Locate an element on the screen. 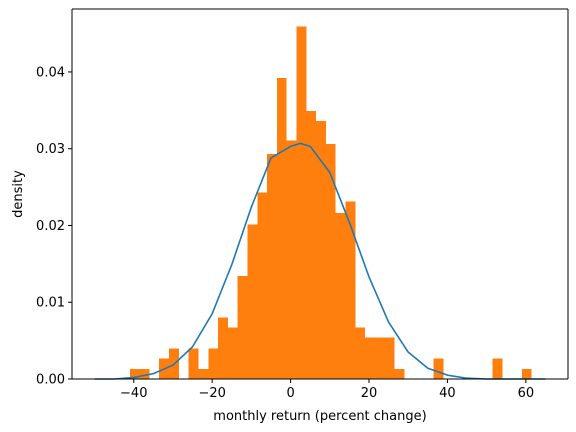 Image resolution: width=576 pixels, height=432 pixels. x-tick-label: 40 is located at coordinates (447, 393).